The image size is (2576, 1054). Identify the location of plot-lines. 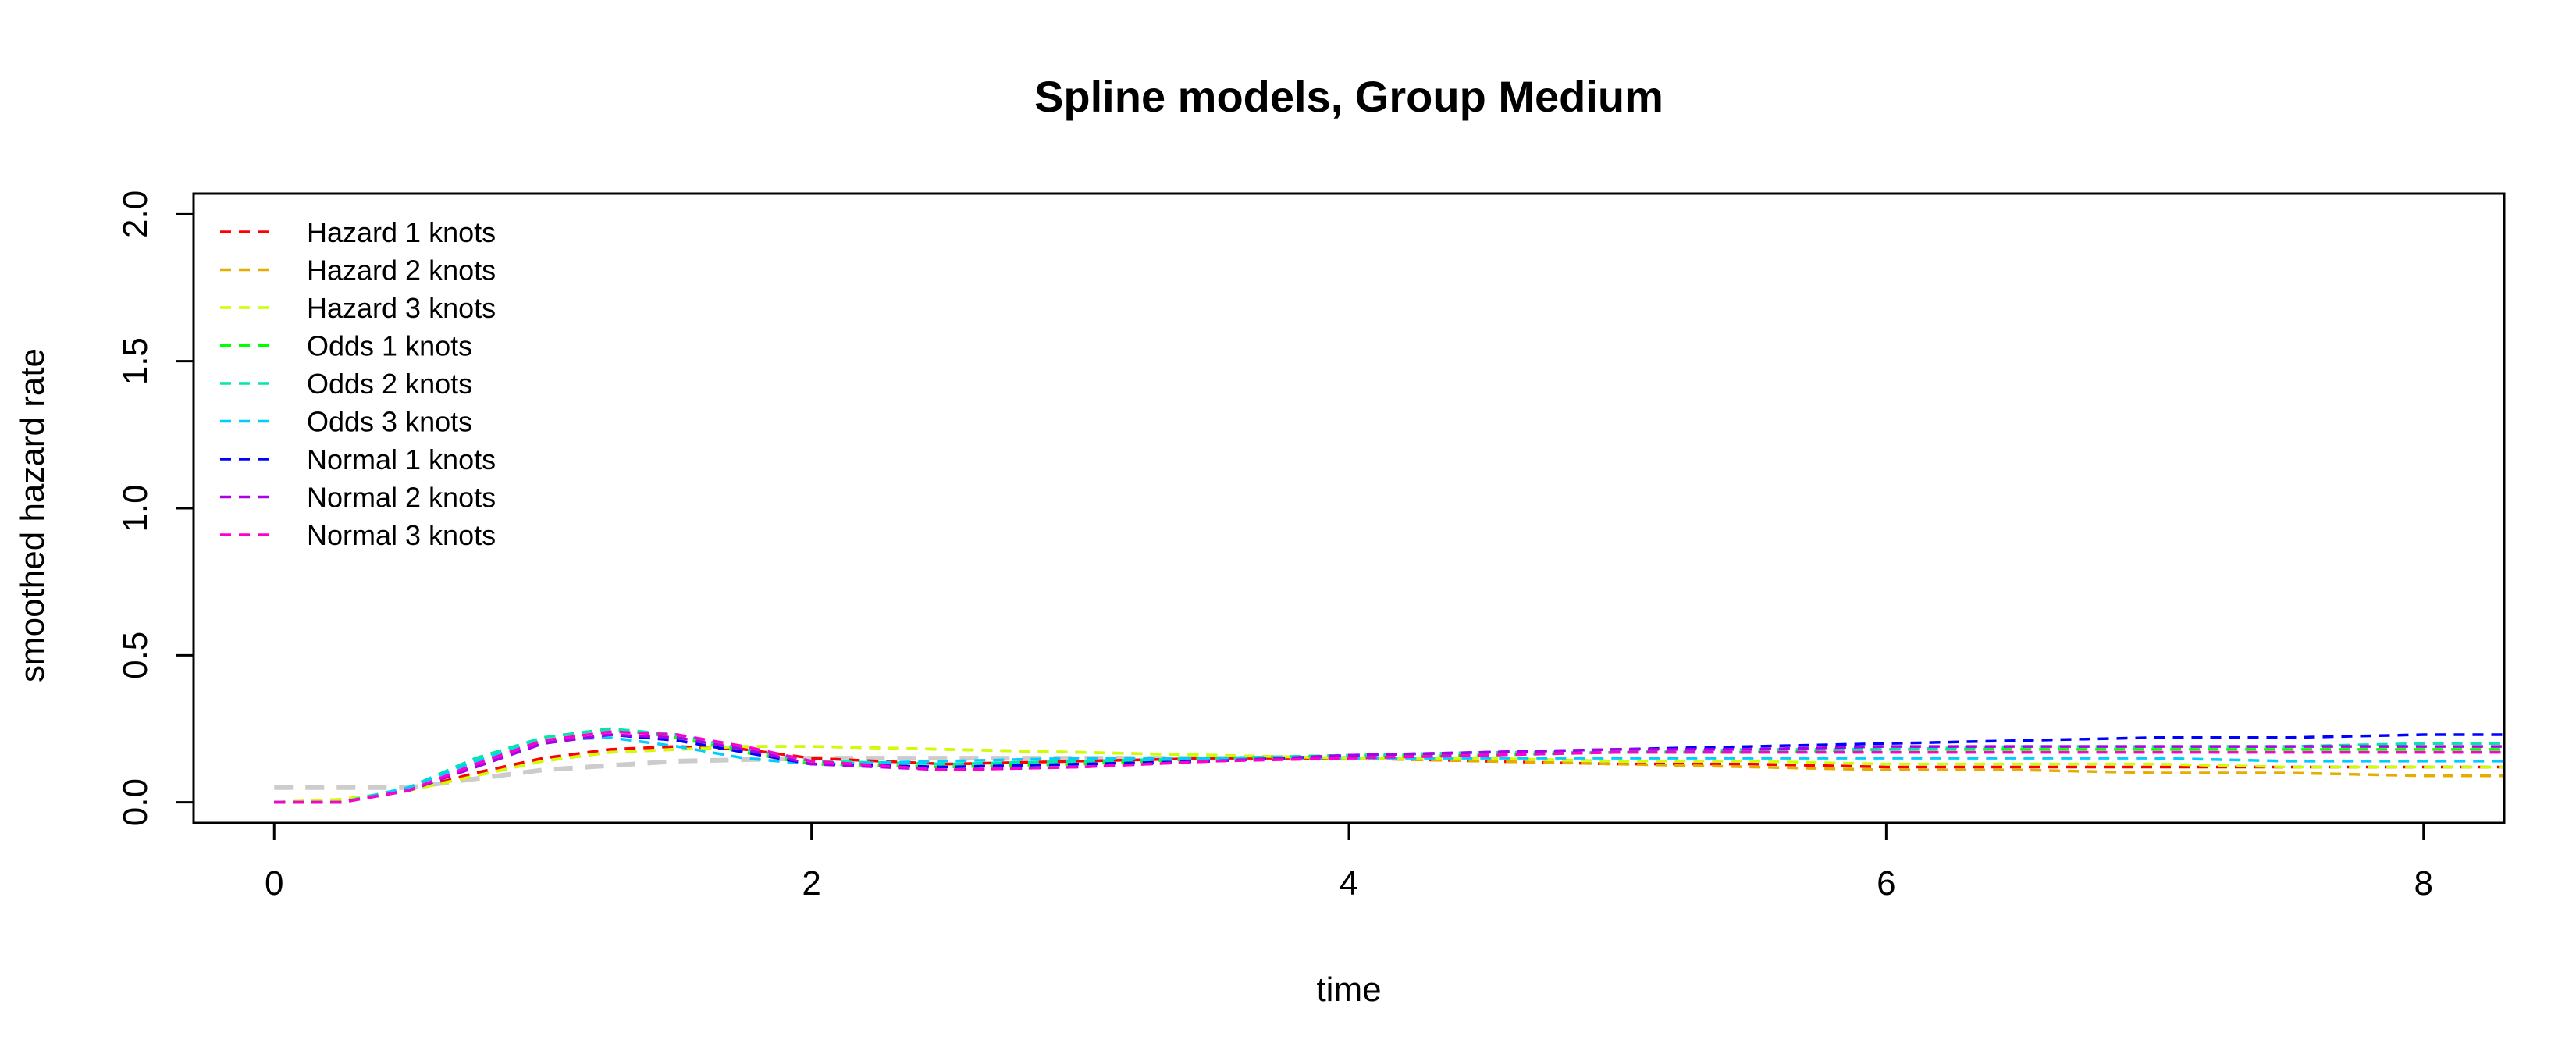
(1389, 765).